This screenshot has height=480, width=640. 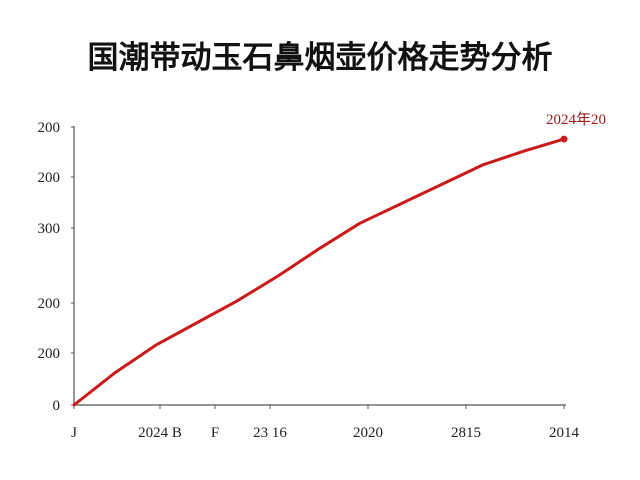 I want to click on x-tick-label: J, so click(x=74, y=433).